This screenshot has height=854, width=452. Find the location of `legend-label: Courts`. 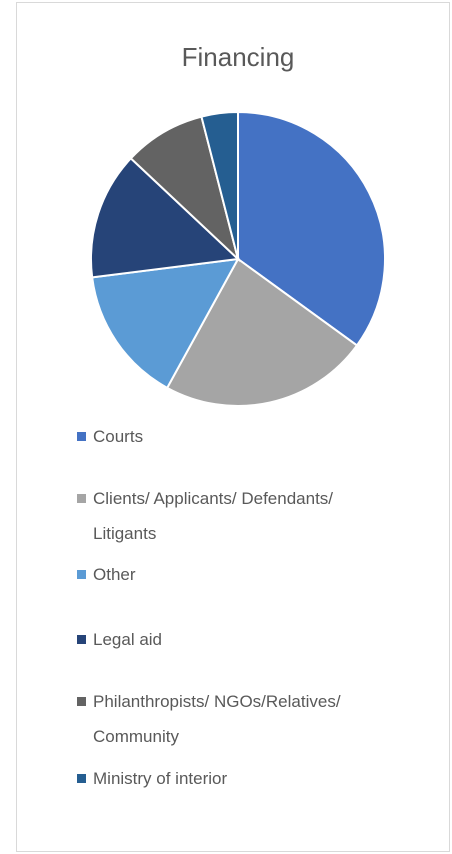

legend-label: Courts is located at coordinates (118, 436).